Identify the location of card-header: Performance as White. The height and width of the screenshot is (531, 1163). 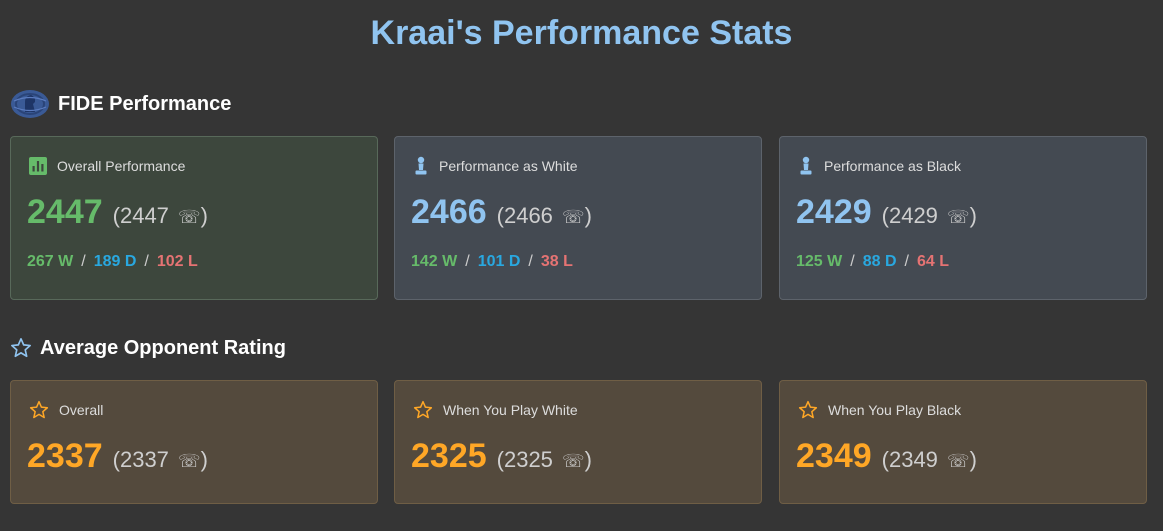
(495, 166).